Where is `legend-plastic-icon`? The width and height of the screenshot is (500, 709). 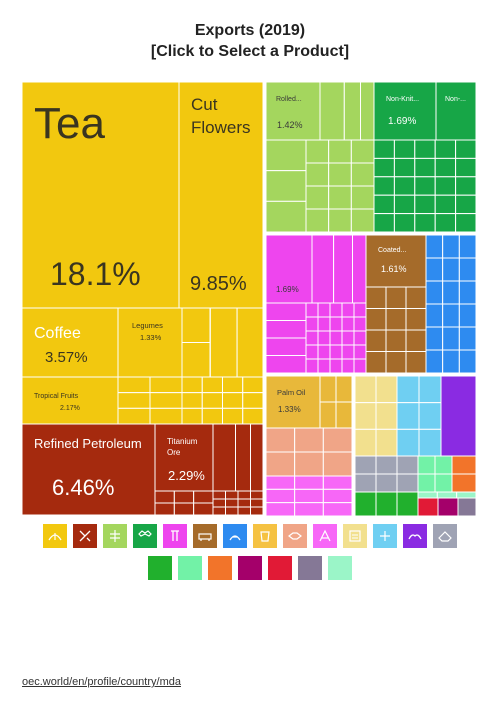
legend-plastic-icon is located at coordinates (325, 536).